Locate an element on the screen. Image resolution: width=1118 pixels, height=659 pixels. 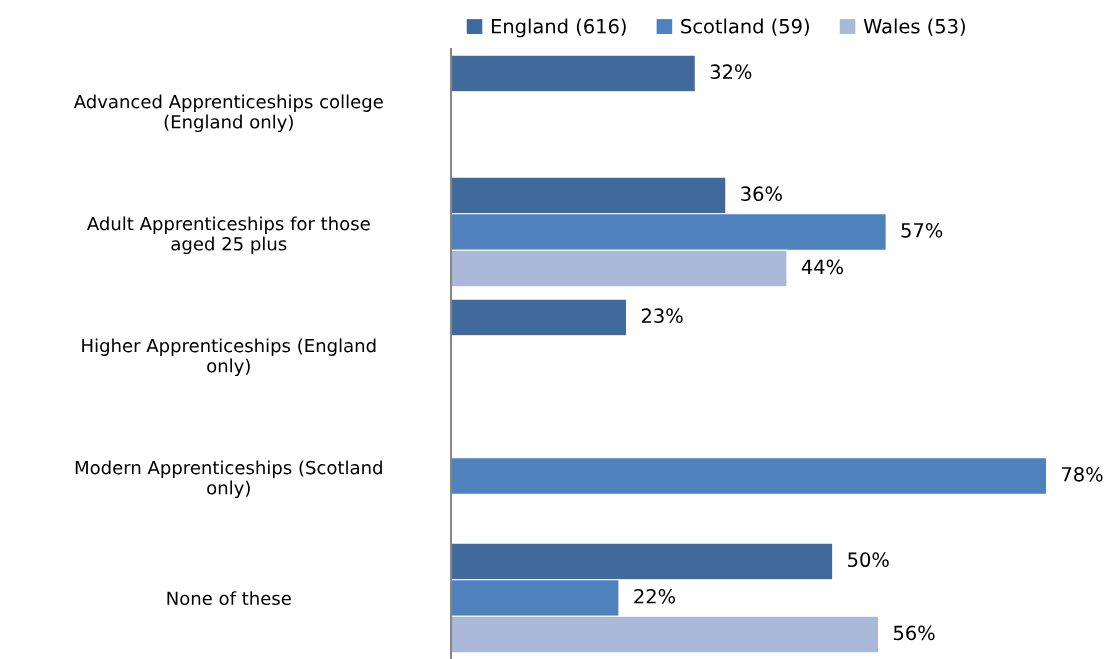
data-label: 22% is located at coordinates (655, 596).